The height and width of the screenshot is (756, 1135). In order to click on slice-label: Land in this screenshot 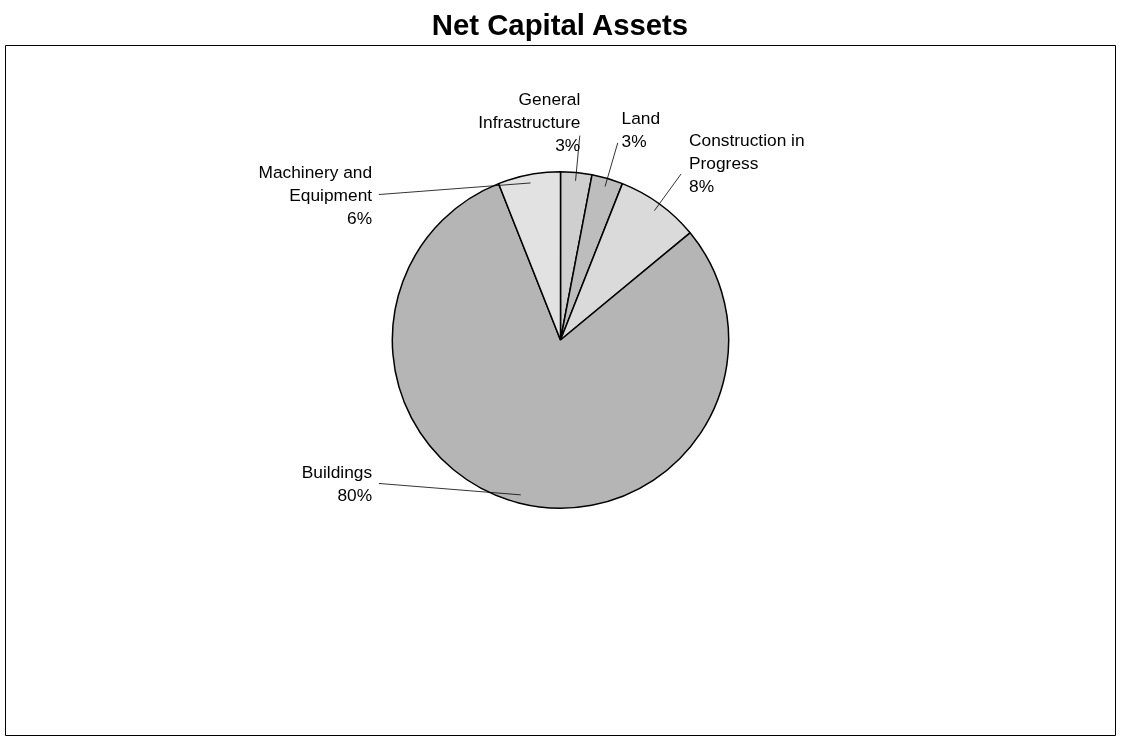, I will do `click(641, 118)`.